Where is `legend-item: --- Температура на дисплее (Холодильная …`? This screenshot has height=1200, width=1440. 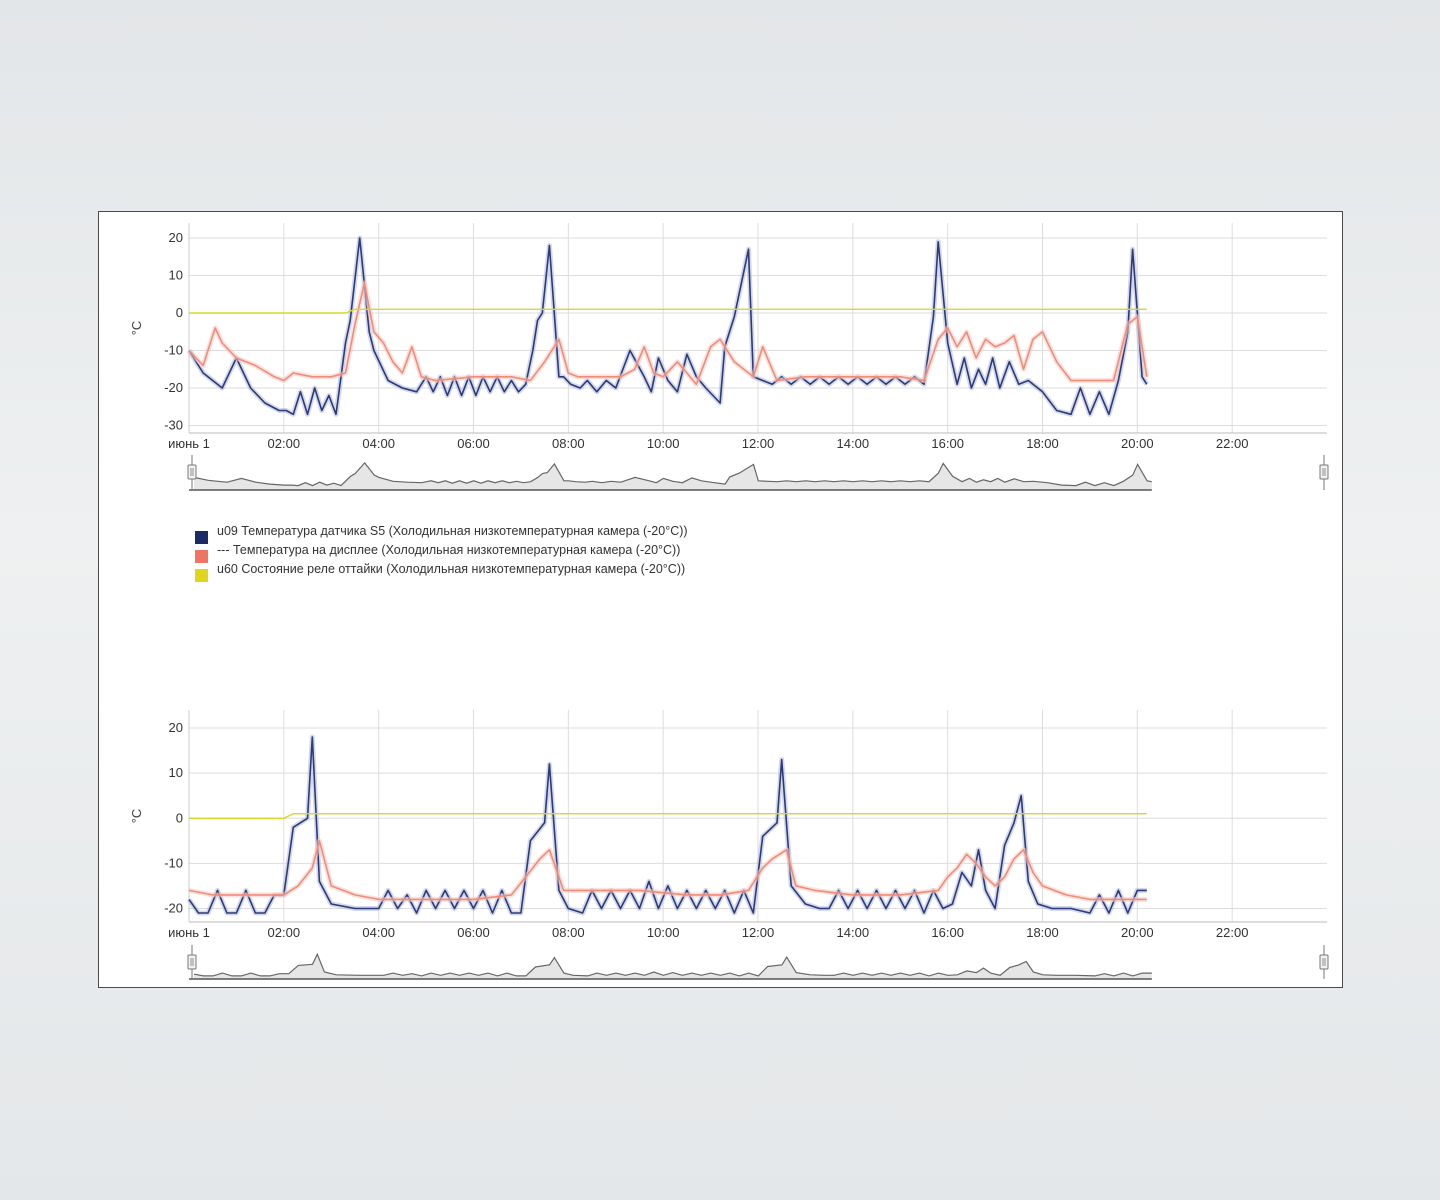
legend-item: --- Температура на дисплее (Холодильная … is located at coordinates (495, 552).